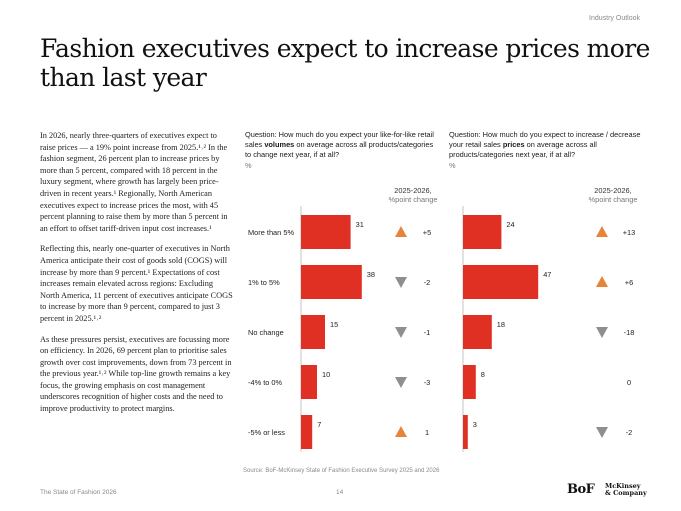 This screenshot has width=681, height=511. I want to click on volumes-value-label: 31, so click(360, 224).